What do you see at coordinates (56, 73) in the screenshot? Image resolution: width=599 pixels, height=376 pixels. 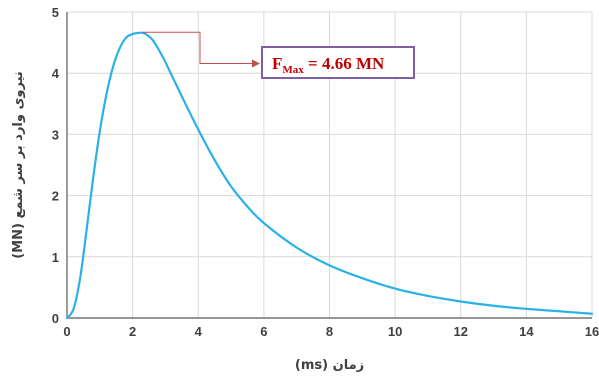 I see `y-tick-label-4: 4` at bounding box center [56, 73].